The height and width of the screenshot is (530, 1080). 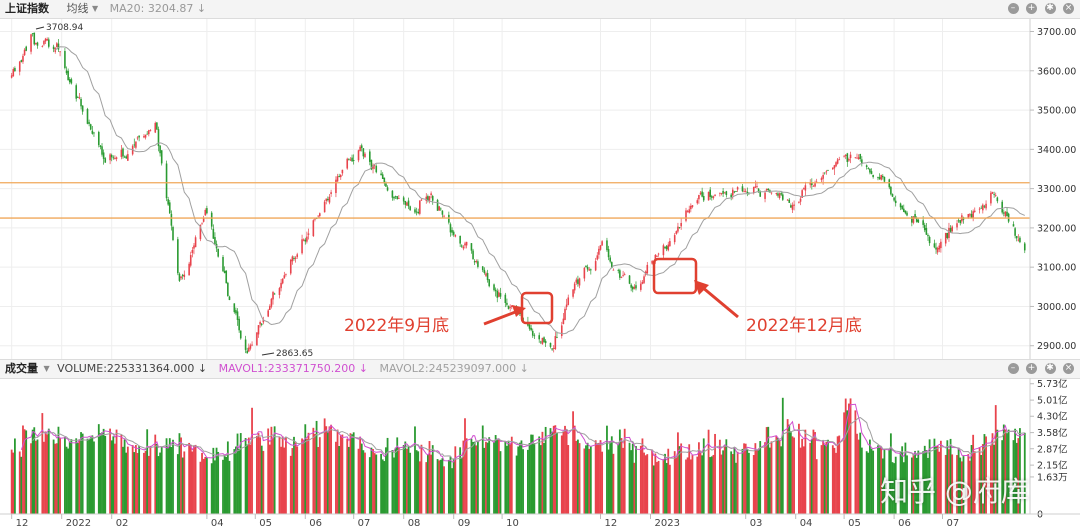 What do you see at coordinates (1056, 189) in the screenshot?
I see `price-y-tick-label: 3300.00` at bounding box center [1056, 189].